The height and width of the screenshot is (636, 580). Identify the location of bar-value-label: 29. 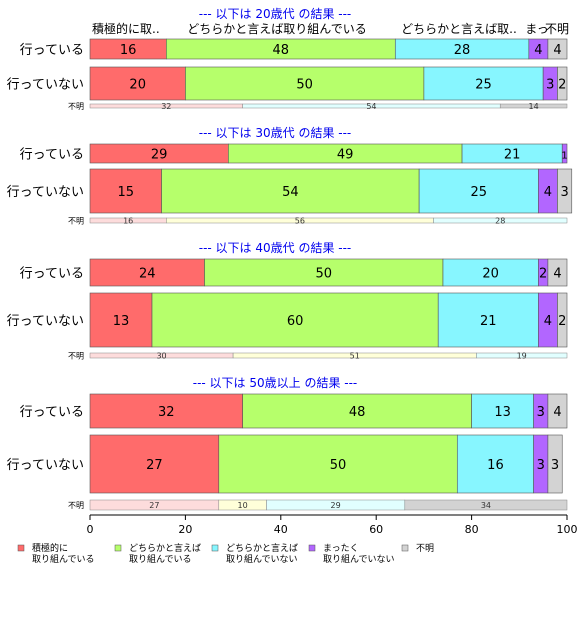
(159, 155).